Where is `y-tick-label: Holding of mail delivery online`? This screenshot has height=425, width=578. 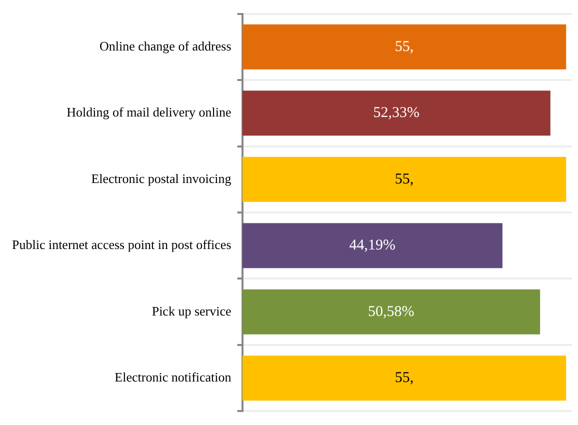 y-tick-label: Holding of mail delivery online is located at coordinates (149, 112).